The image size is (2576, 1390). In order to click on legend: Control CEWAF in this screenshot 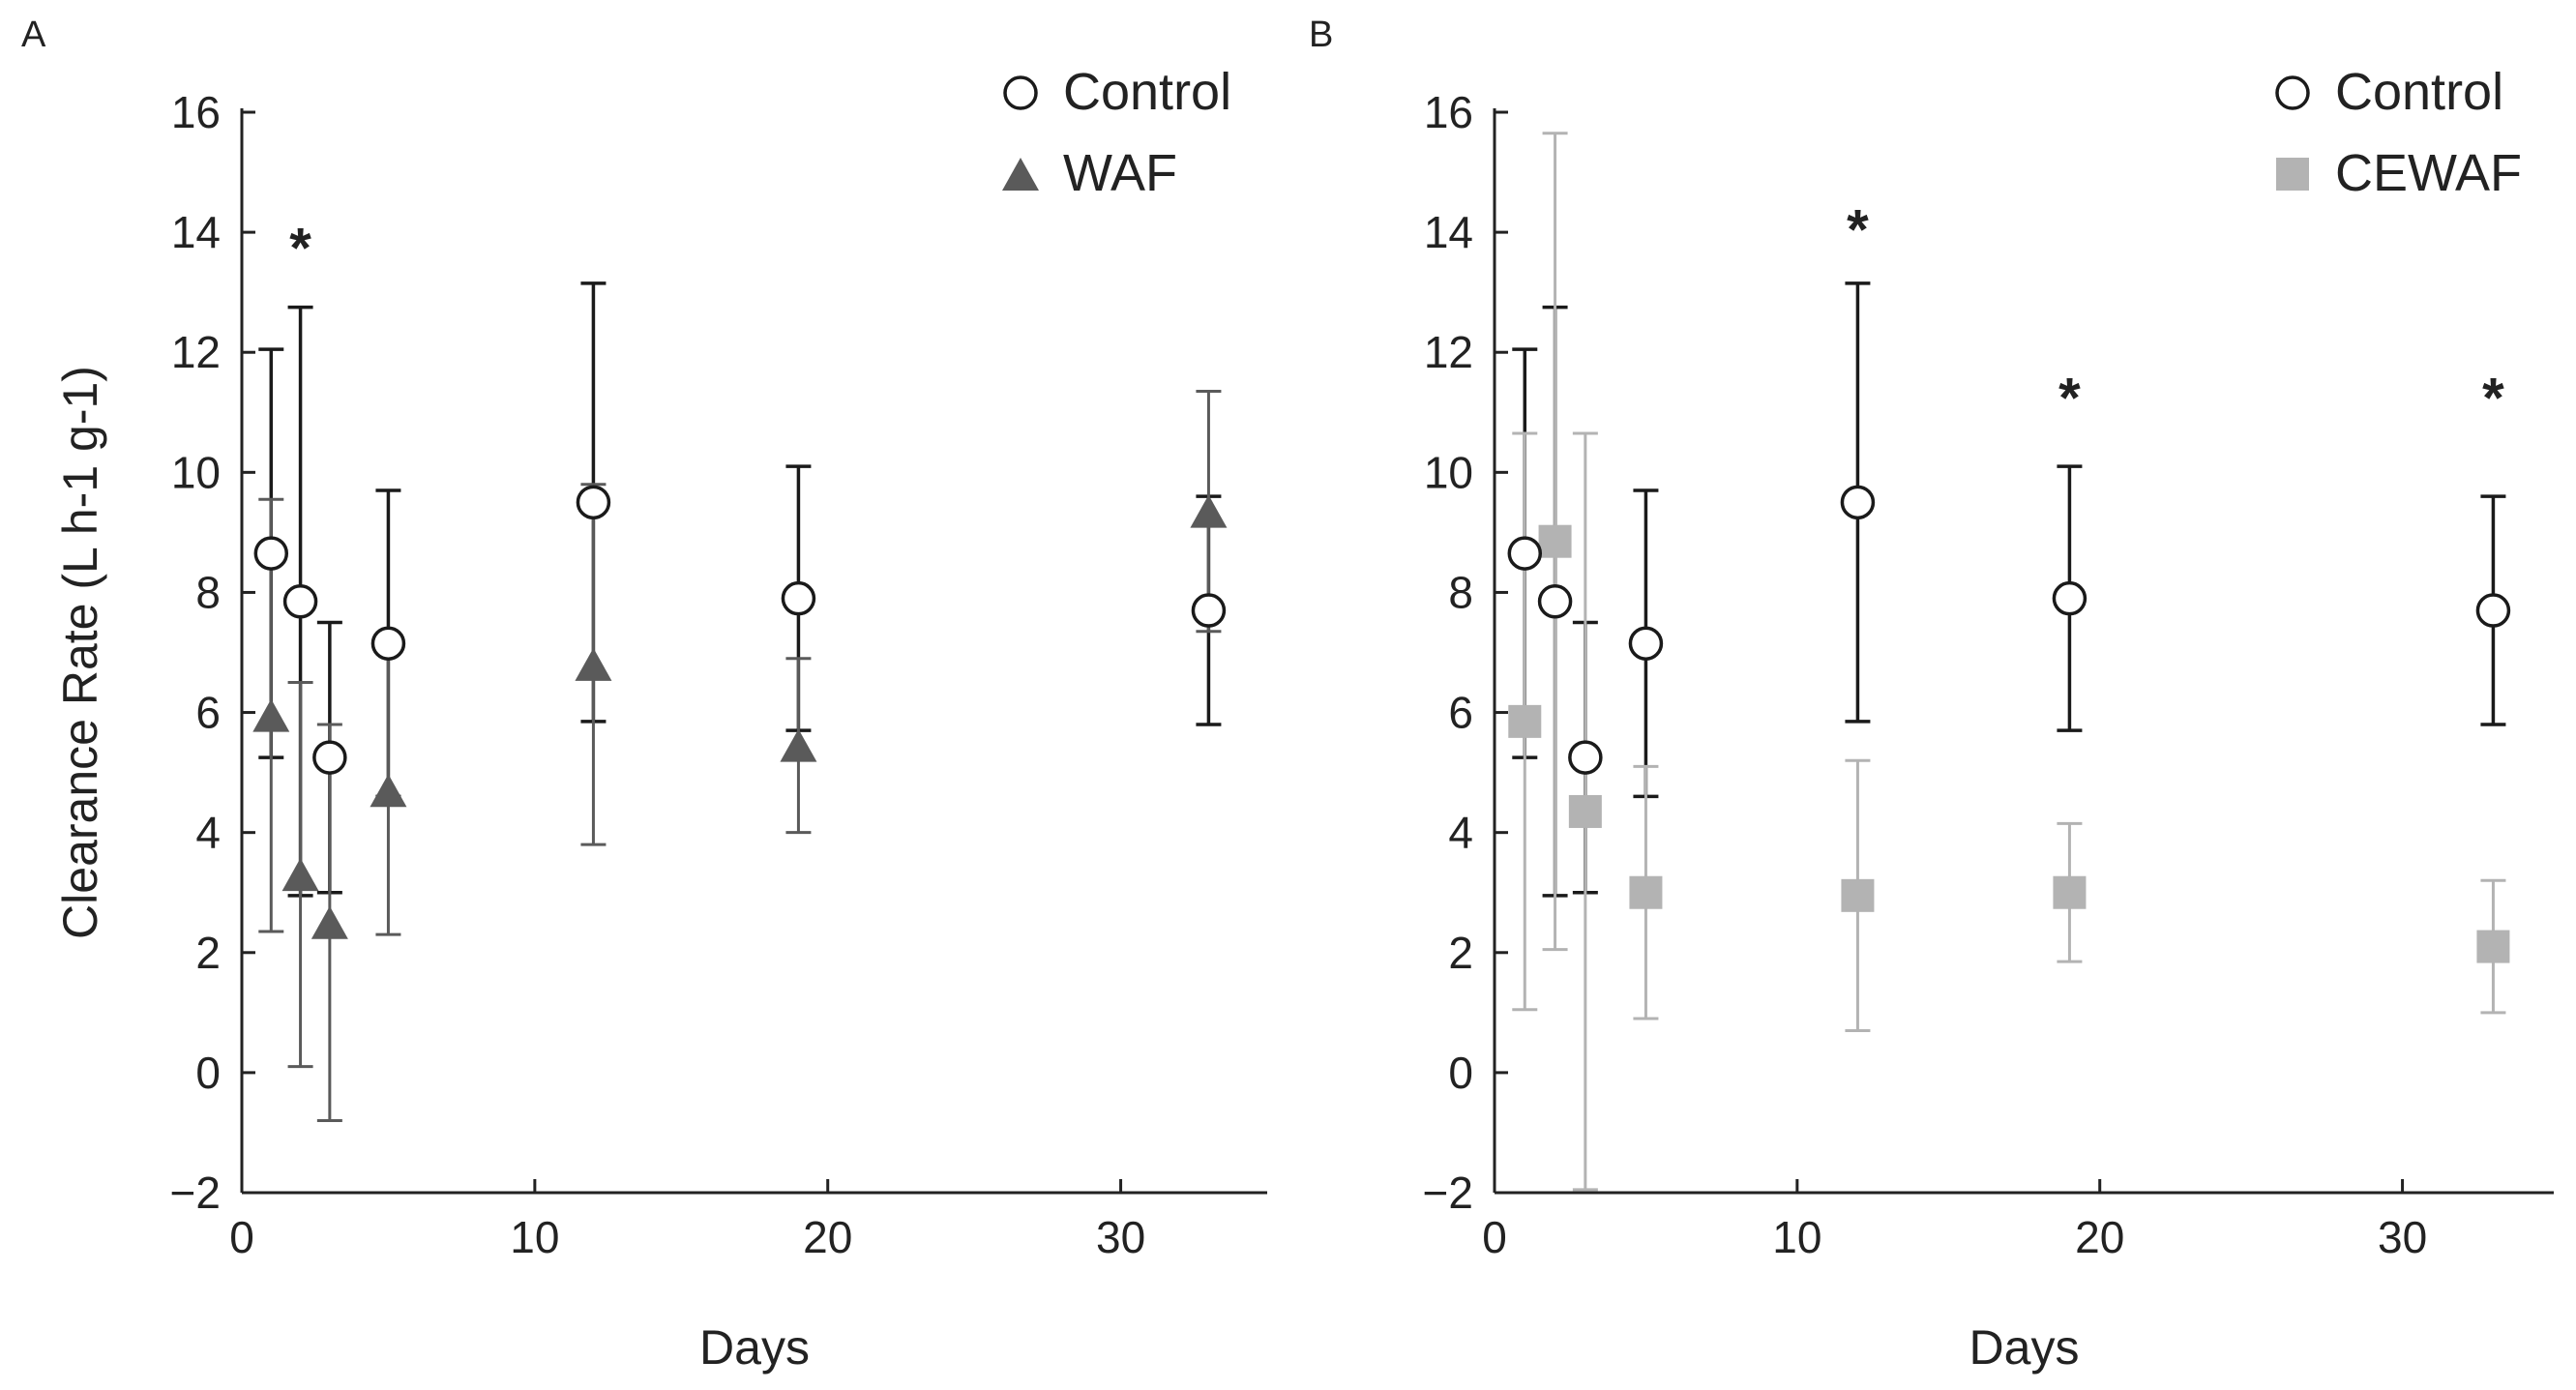, I will do `click(2398, 132)`.